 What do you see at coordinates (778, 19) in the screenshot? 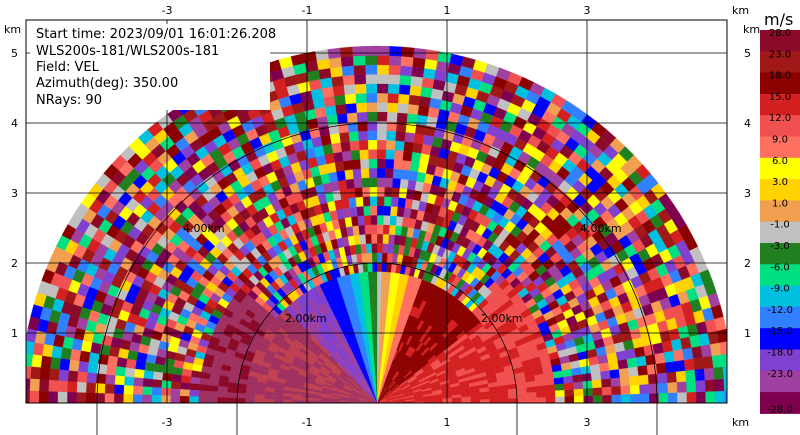
I see `colorbar-unit: m/s` at bounding box center [778, 19].